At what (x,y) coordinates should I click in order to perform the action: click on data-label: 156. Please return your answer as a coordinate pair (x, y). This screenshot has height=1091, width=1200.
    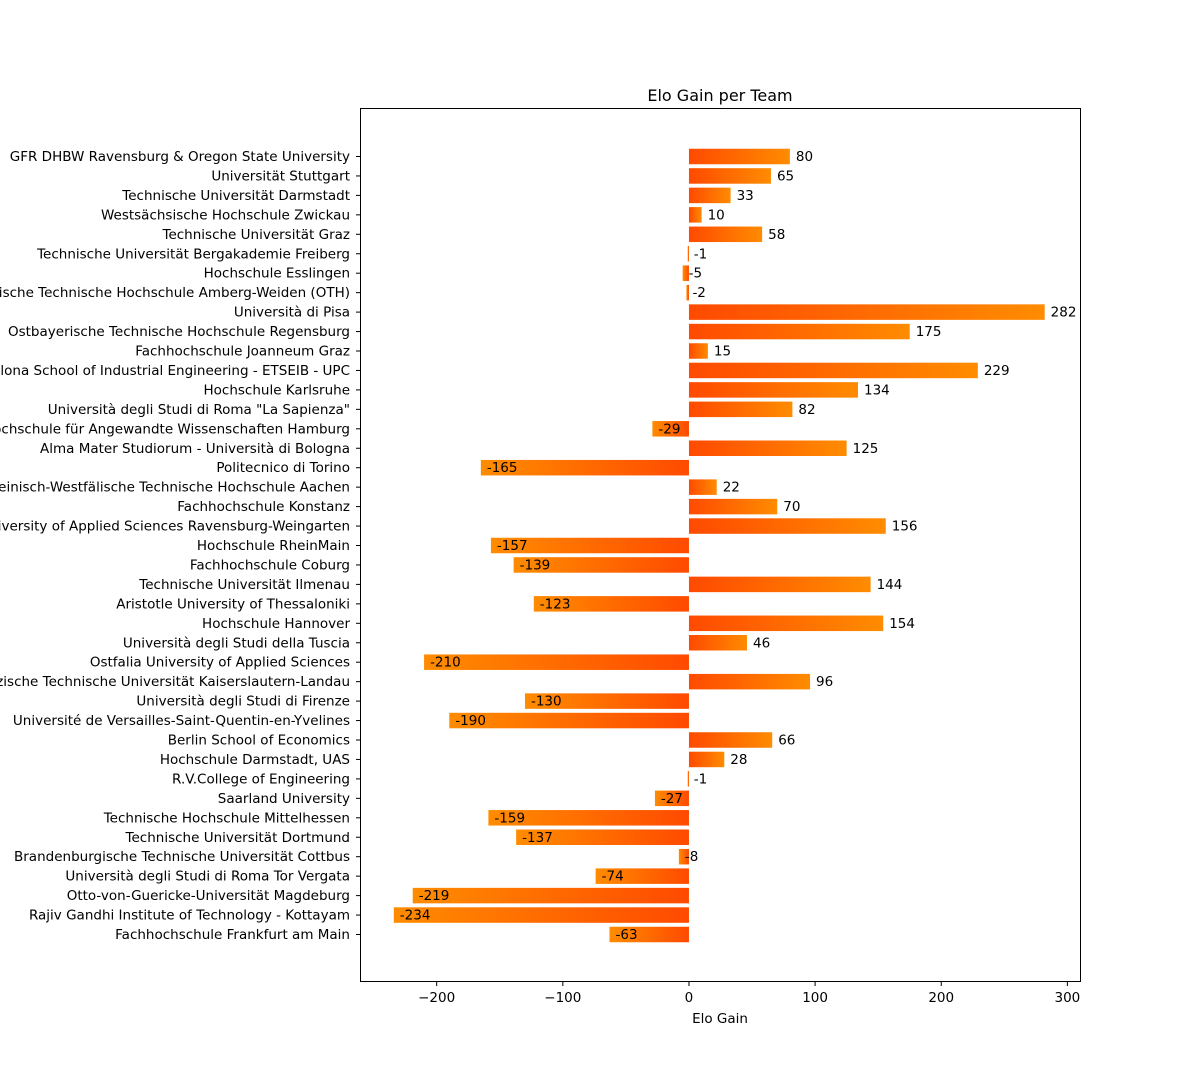
    Looking at the image, I should click on (905, 527).